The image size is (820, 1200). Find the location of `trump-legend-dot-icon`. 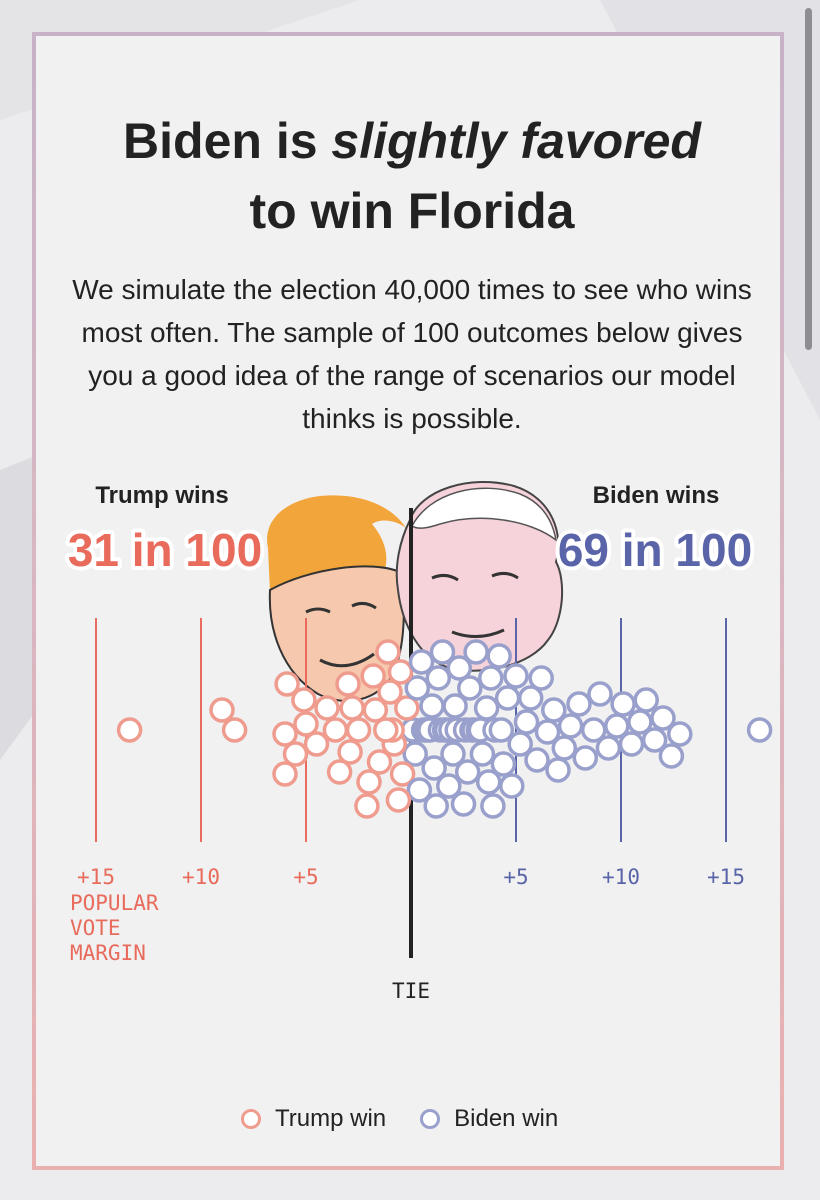

trump-legend-dot-icon is located at coordinates (251, 1119).